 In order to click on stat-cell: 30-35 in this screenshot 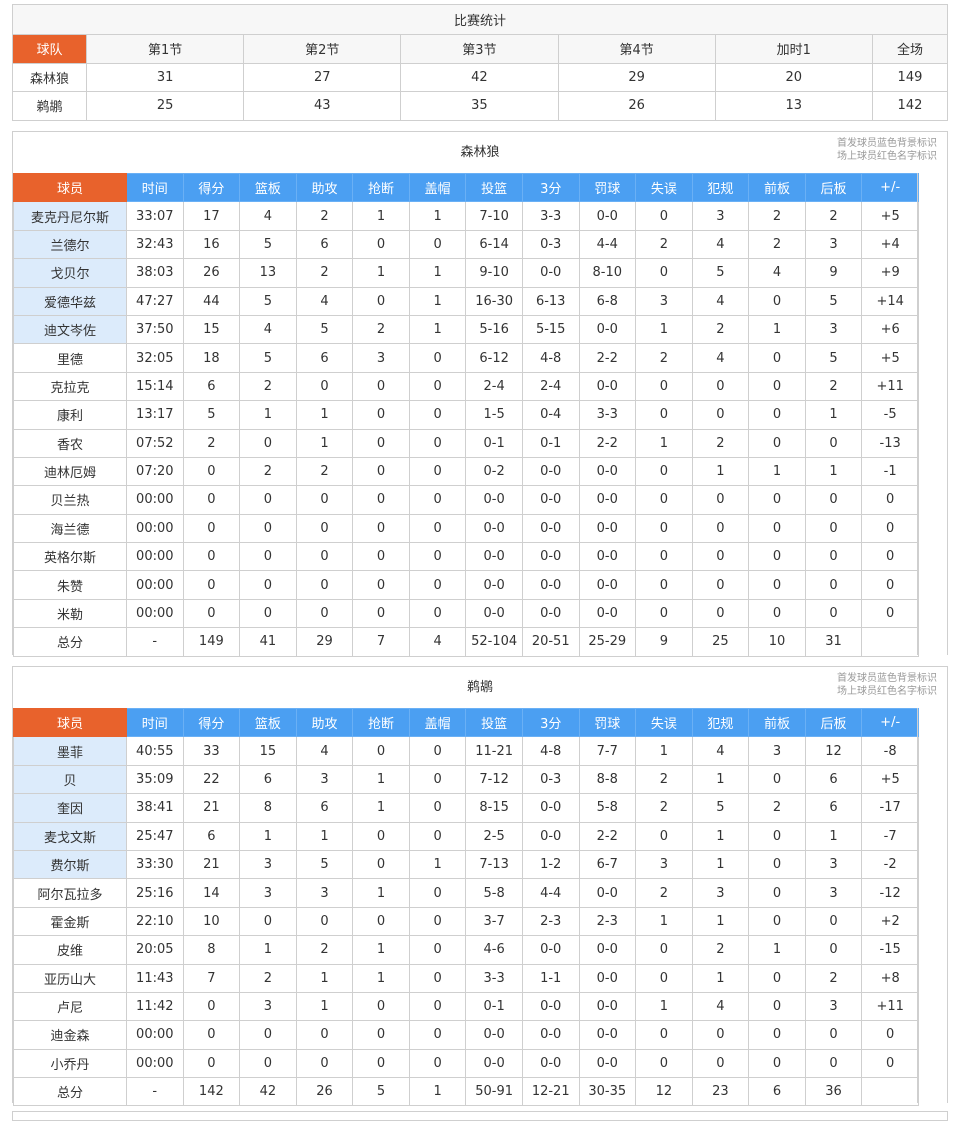, I will do `click(607, 1092)`.